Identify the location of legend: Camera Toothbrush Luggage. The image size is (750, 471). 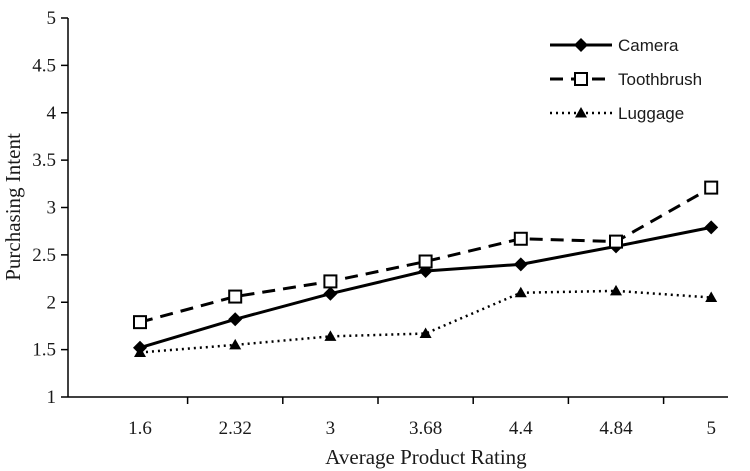
(626, 79).